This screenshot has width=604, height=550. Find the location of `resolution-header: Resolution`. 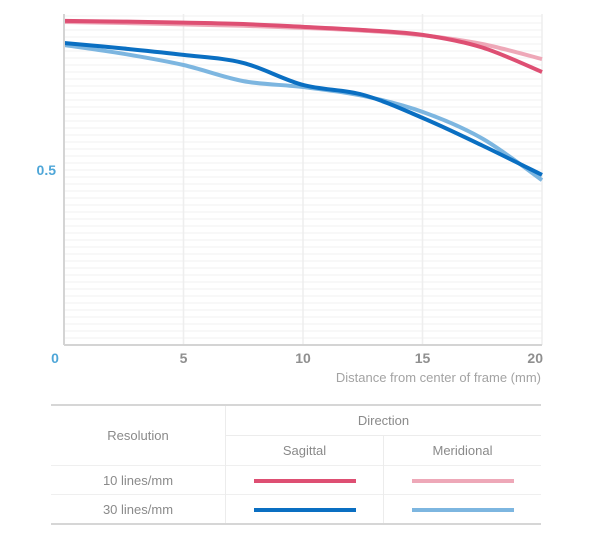

resolution-header: Resolution is located at coordinates (138, 435).